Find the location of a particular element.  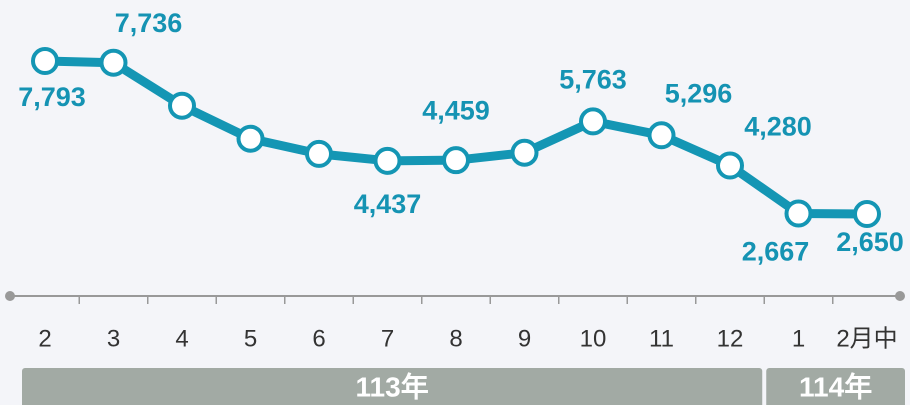

value-label: 4,437 is located at coordinates (388, 204).